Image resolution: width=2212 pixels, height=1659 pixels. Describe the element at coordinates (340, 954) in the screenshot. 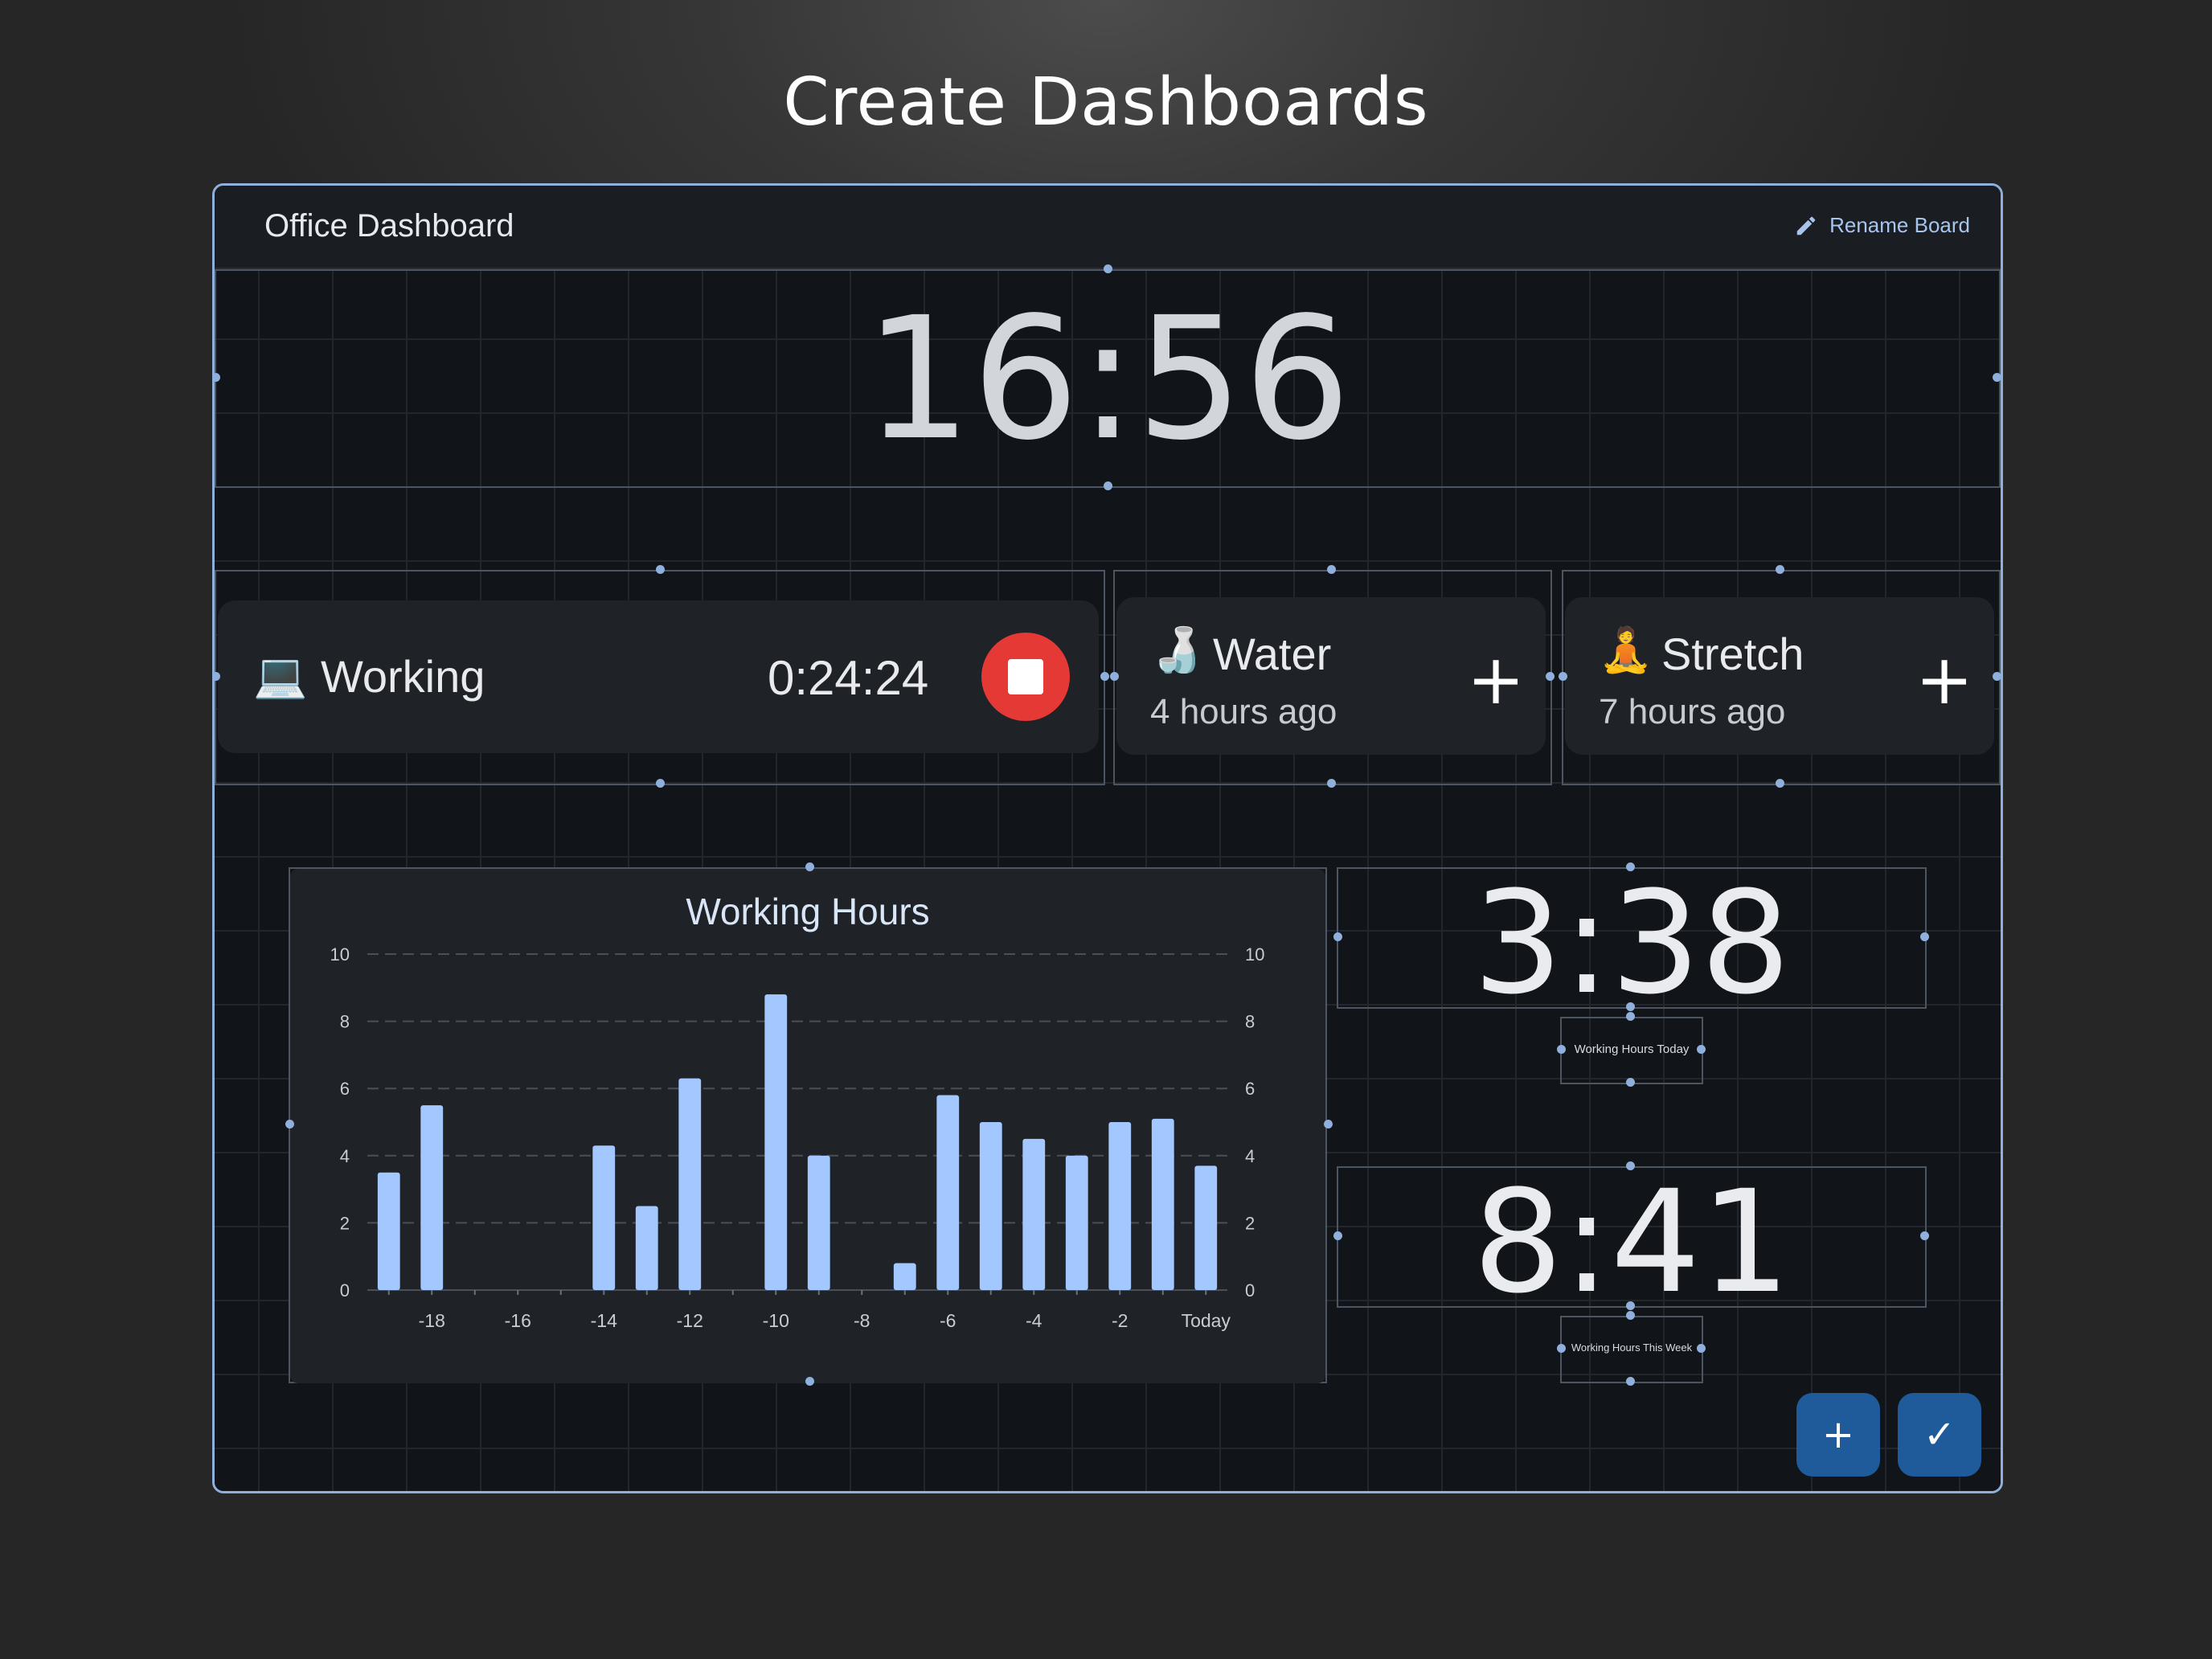

I see `y-tick-label-left: 10` at that location.